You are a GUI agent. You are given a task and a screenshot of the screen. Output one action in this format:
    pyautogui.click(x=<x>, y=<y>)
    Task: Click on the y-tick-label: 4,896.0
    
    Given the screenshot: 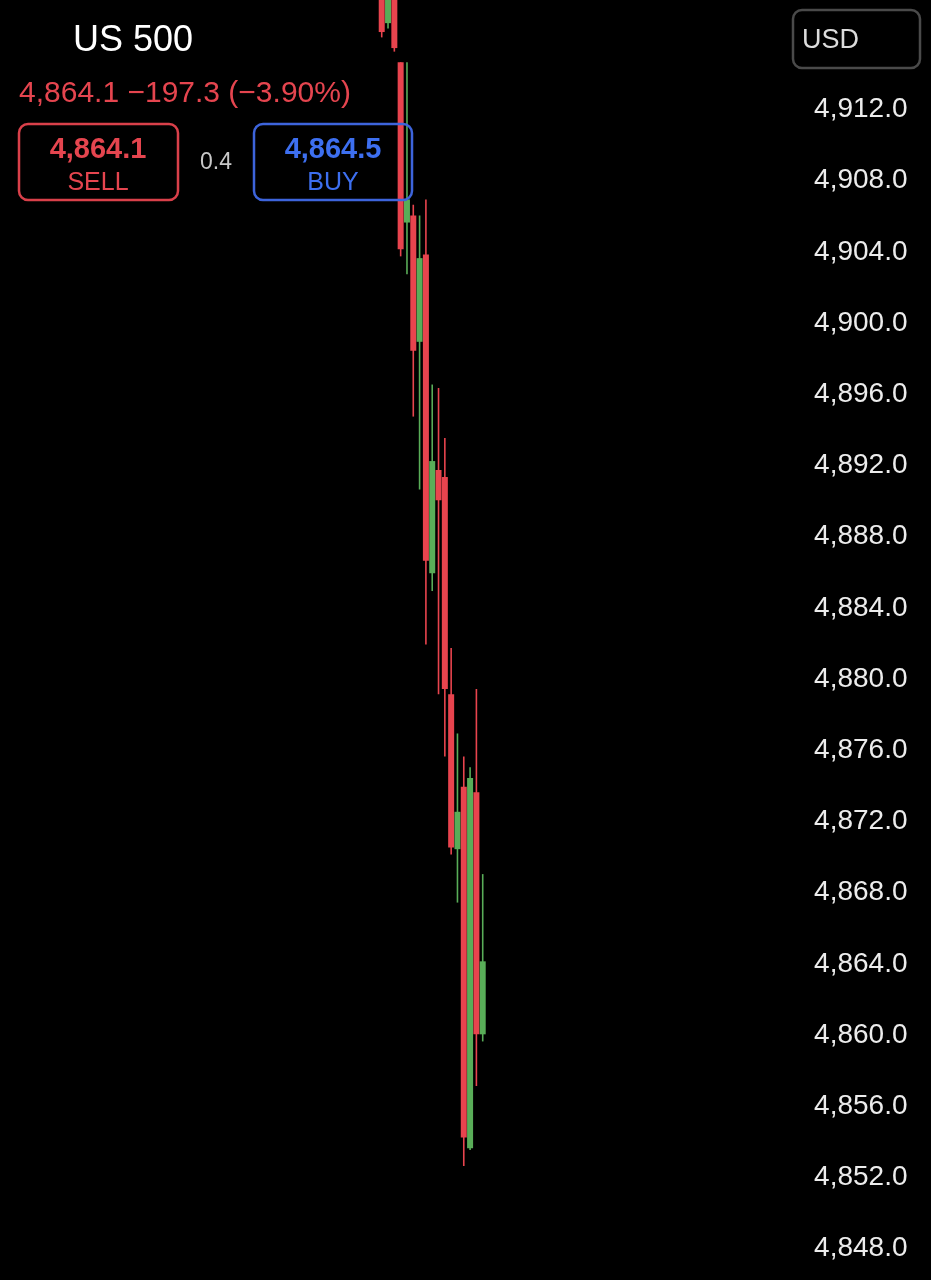 What is the action you would take?
    pyautogui.click(x=861, y=392)
    